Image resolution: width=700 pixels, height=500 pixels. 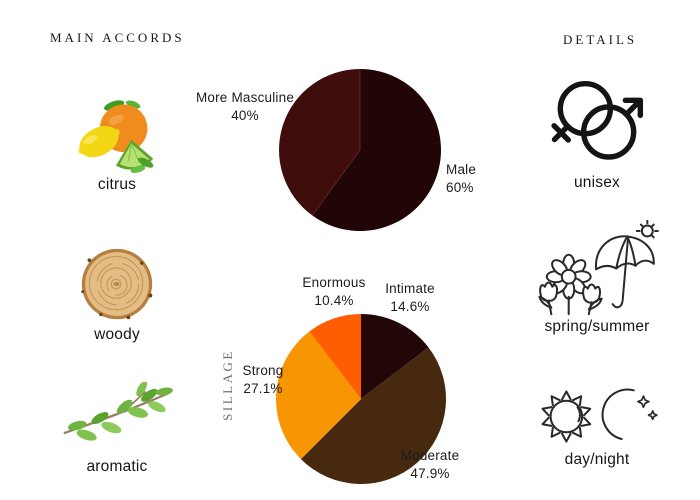 What do you see at coordinates (335, 356) in the screenshot?
I see `pie-slice-enormous` at bounding box center [335, 356].